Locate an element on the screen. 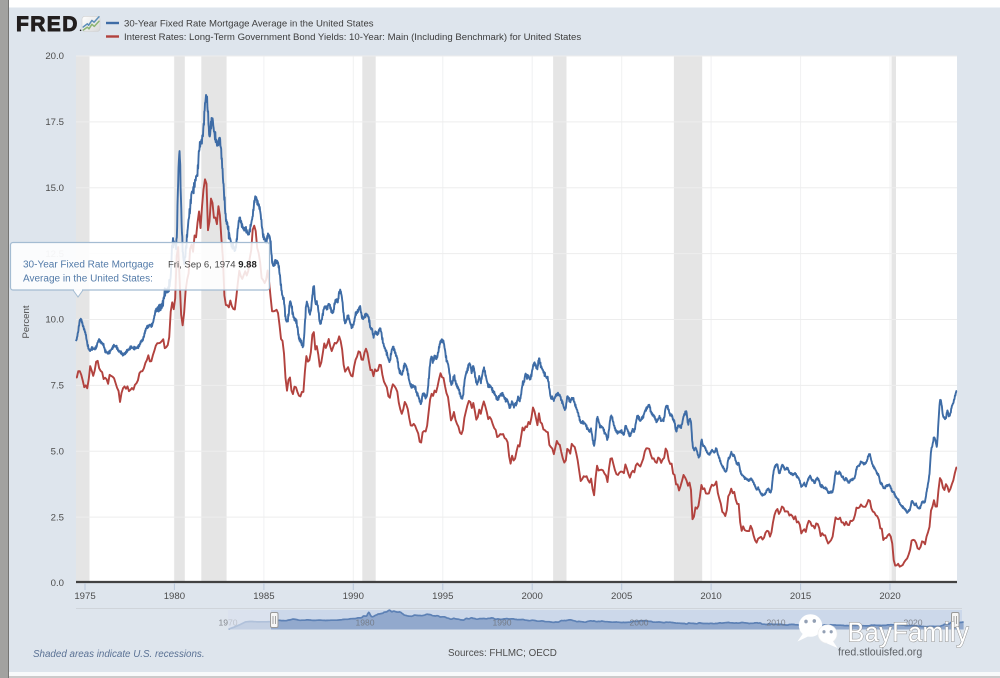 This screenshot has width=1000, height=678. svg-text: 17.5 is located at coordinates (54, 122).